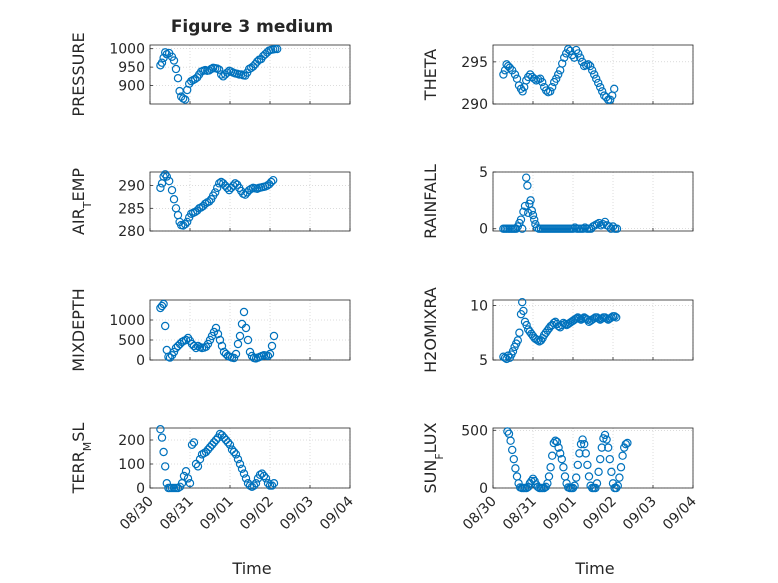  I want to click on subplot-0: 900 950 1000 PRESSURE, so click(210, 74).